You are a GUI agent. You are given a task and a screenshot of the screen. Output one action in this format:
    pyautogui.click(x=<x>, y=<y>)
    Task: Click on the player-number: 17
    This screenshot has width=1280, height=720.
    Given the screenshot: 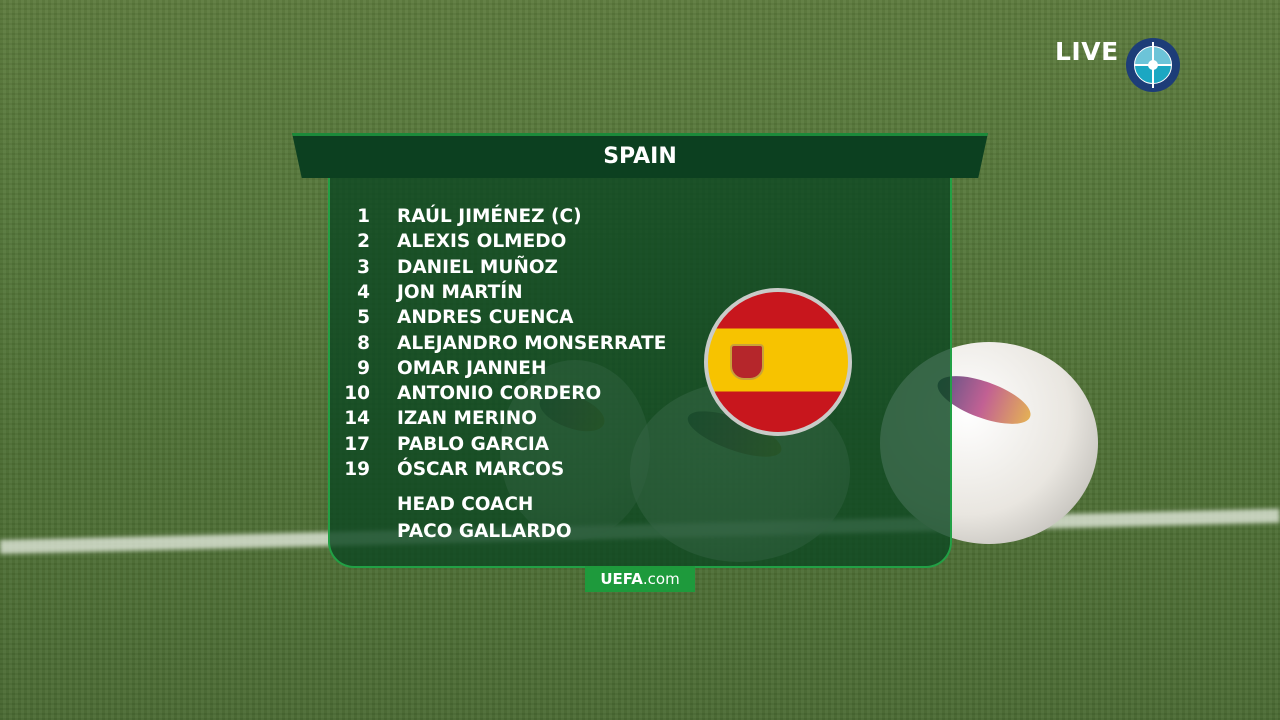 What is the action you would take?
    pyautogui.click(x=357, y=444)
    